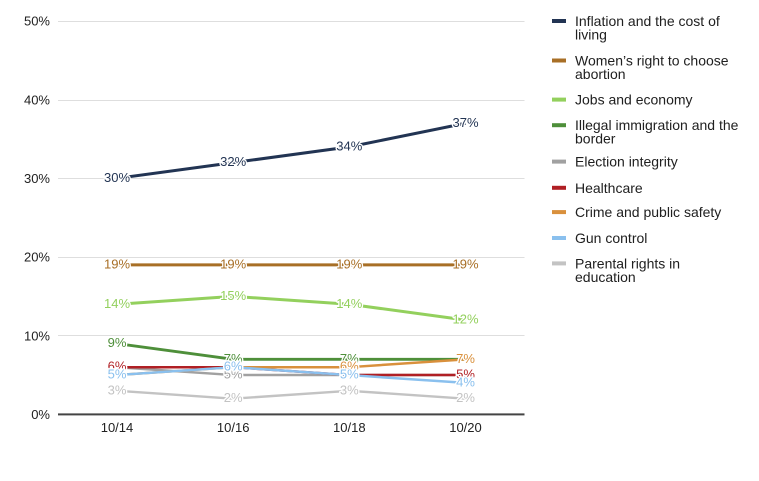 Image resolution: width=759 pixels, height=481 pixels. Describe the element at coordinates (349, 145) in the screenshot. I see `svg-text: 34%` at that location.